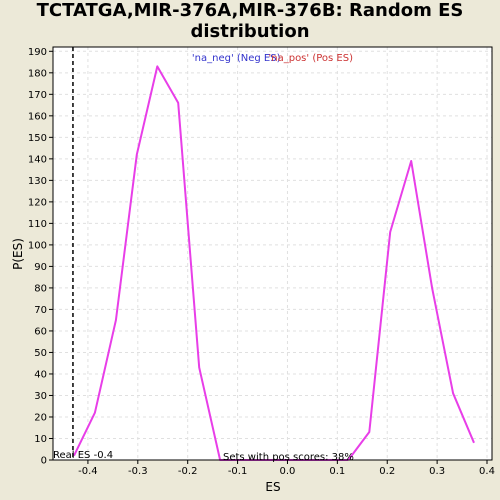 This screenshot has height=500, width=500. What do you see at coordinates (40, 288) in the screenshot?
I see `y-tick-label: 80` at bounding box center [40, 288].